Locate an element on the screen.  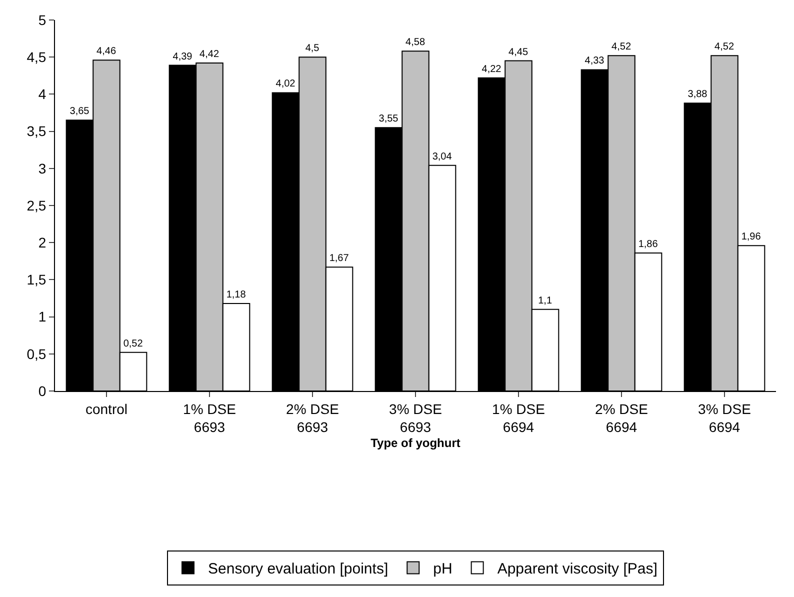
data-label: 3,04 is located at coordinates (442, 156).